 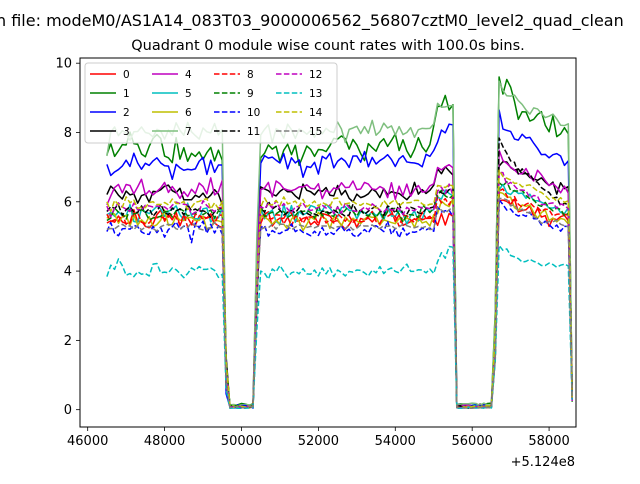 What do you see at coordinates (315, 94) in the screenshot?
I see `legend-label-13: 13` at bounding box center [315, 94].